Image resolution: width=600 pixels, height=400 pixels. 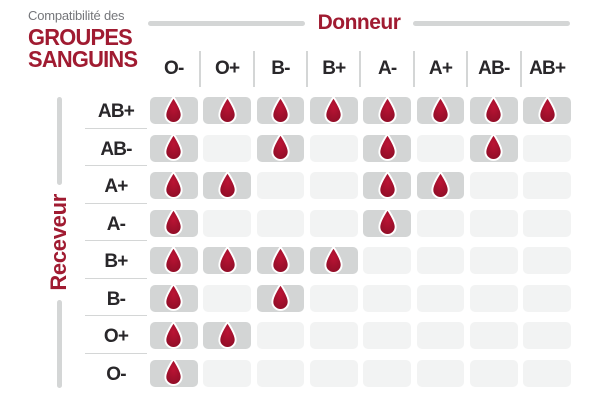 I want to click on cell-b+-from-ab+, so click(x=547, y=260).